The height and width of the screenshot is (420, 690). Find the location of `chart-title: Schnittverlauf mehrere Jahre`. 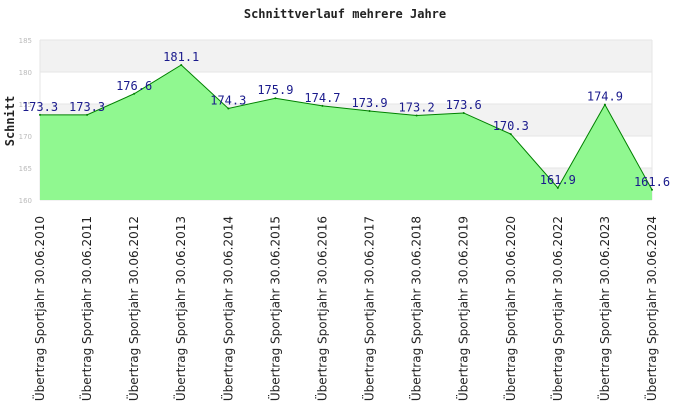

chart-title: Schnittverlauf mehrere Jahre is located at coordinates (345, 14).